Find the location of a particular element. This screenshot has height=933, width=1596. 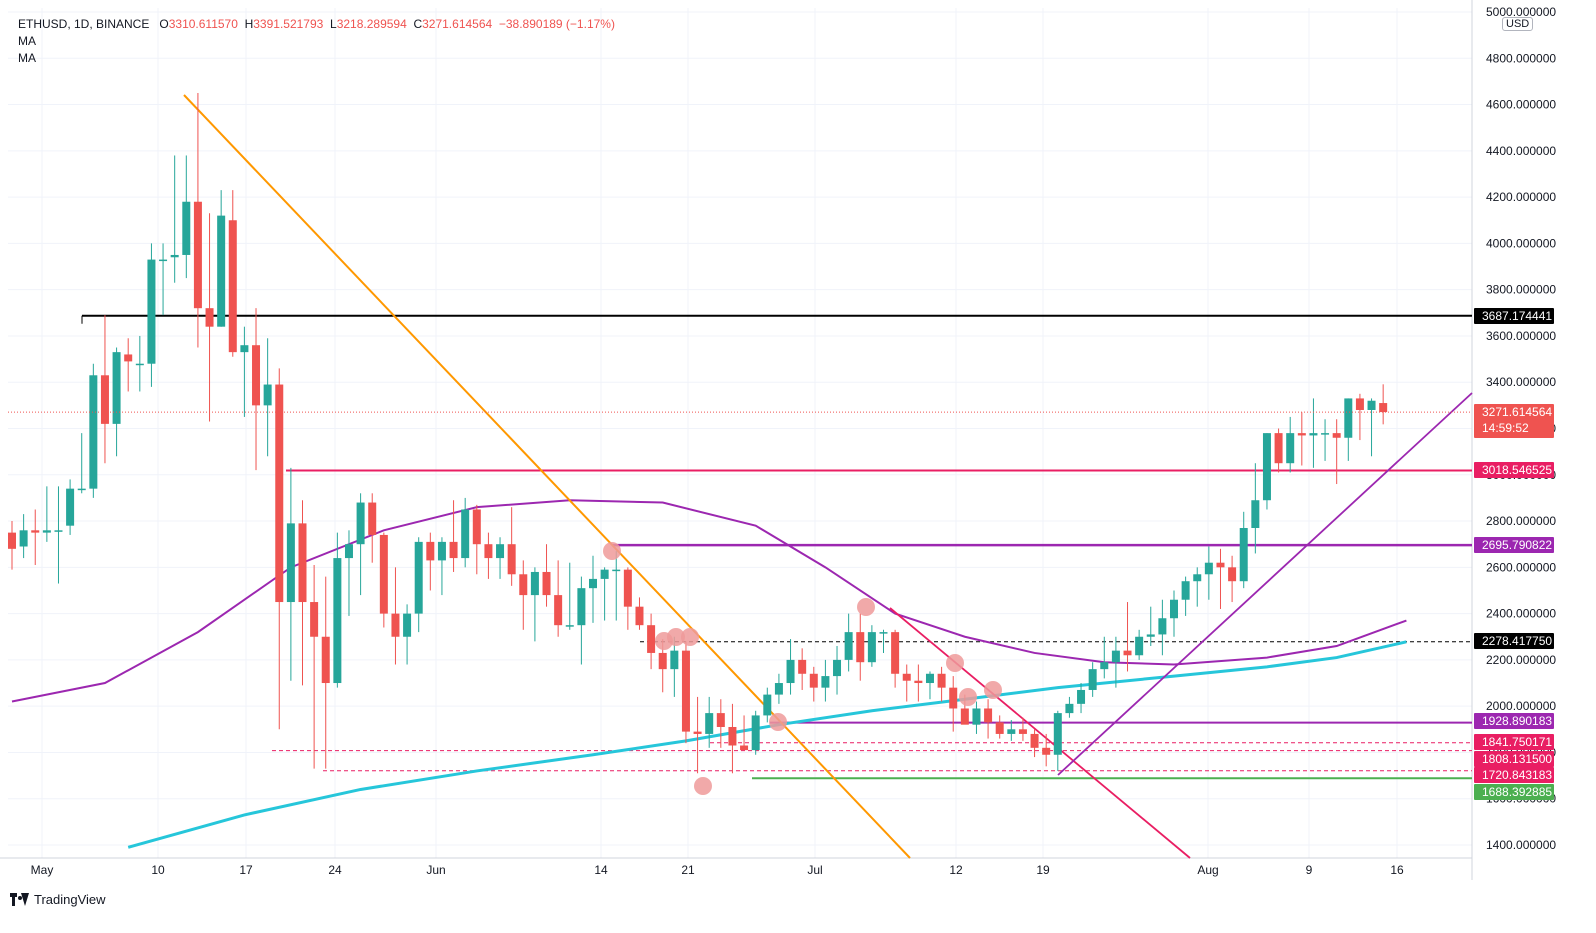

price-tick-label: 2800.000000 is located at coordinates (1521, 521).